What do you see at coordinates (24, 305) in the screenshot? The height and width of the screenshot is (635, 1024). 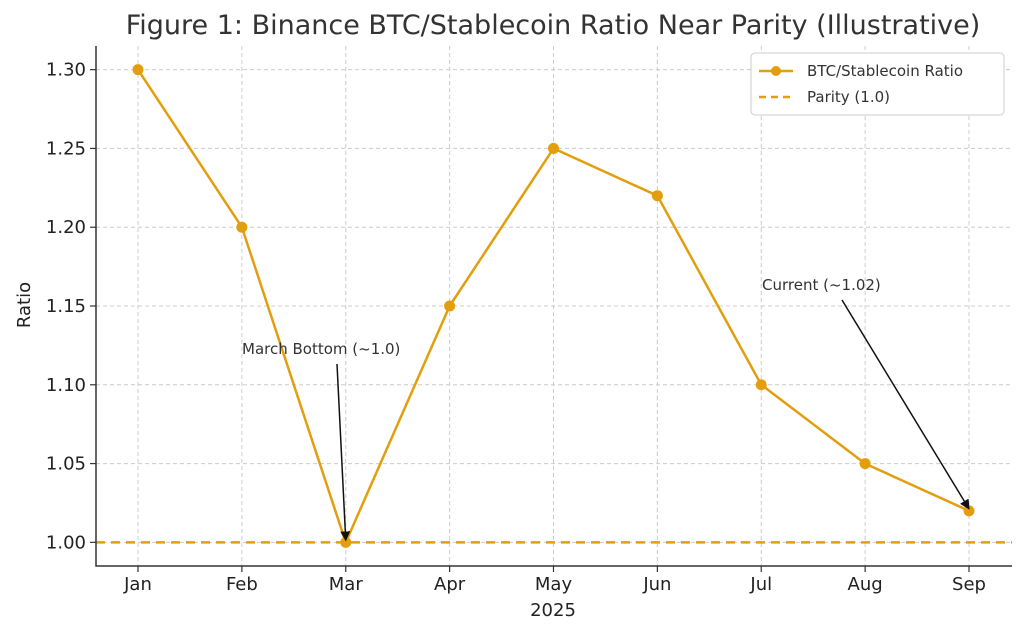 I see `y-axis-label: Ratio` at bounding box center [24, 305].